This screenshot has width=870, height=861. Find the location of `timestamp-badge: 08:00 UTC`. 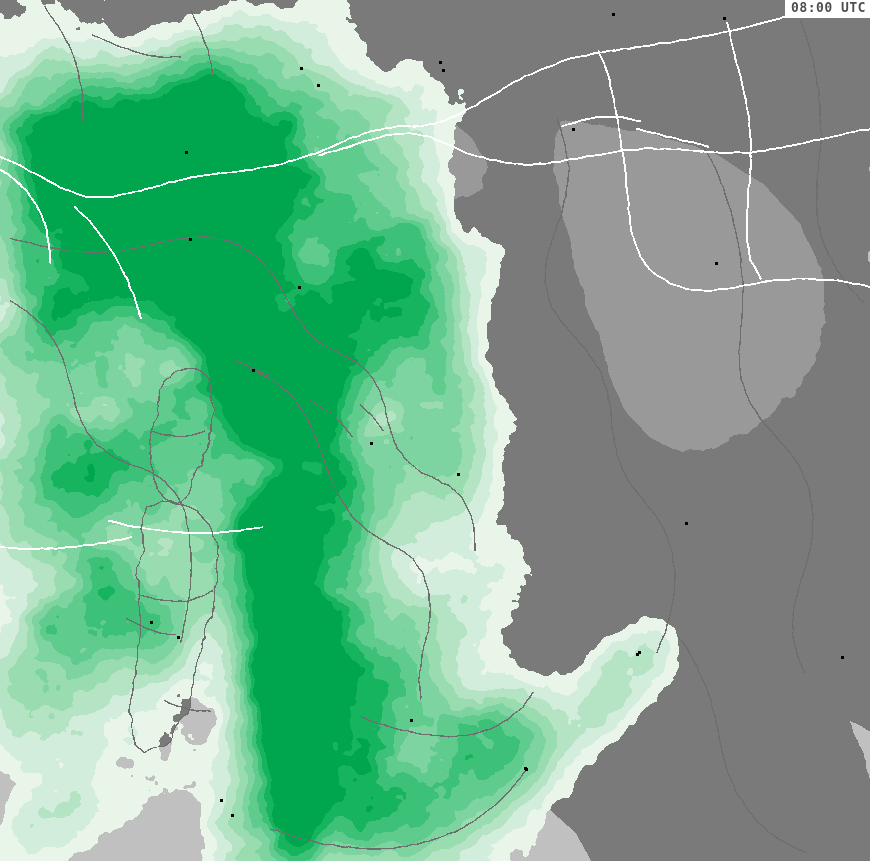

timestamp-badge: 08:00 UTC is located at coordinates (827, 9).